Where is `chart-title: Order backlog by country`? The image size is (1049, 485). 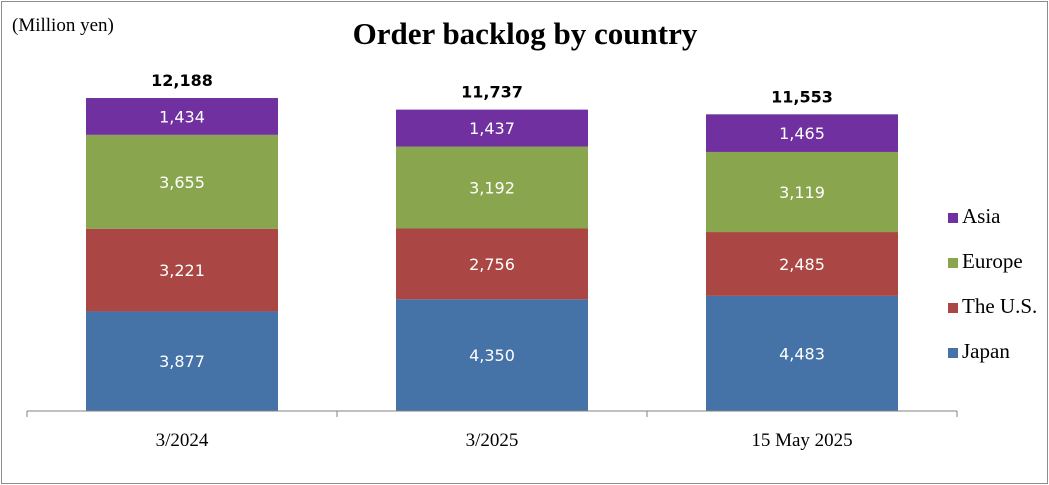 chart-title: Order backlog by country is located at coordinates (525, 33).